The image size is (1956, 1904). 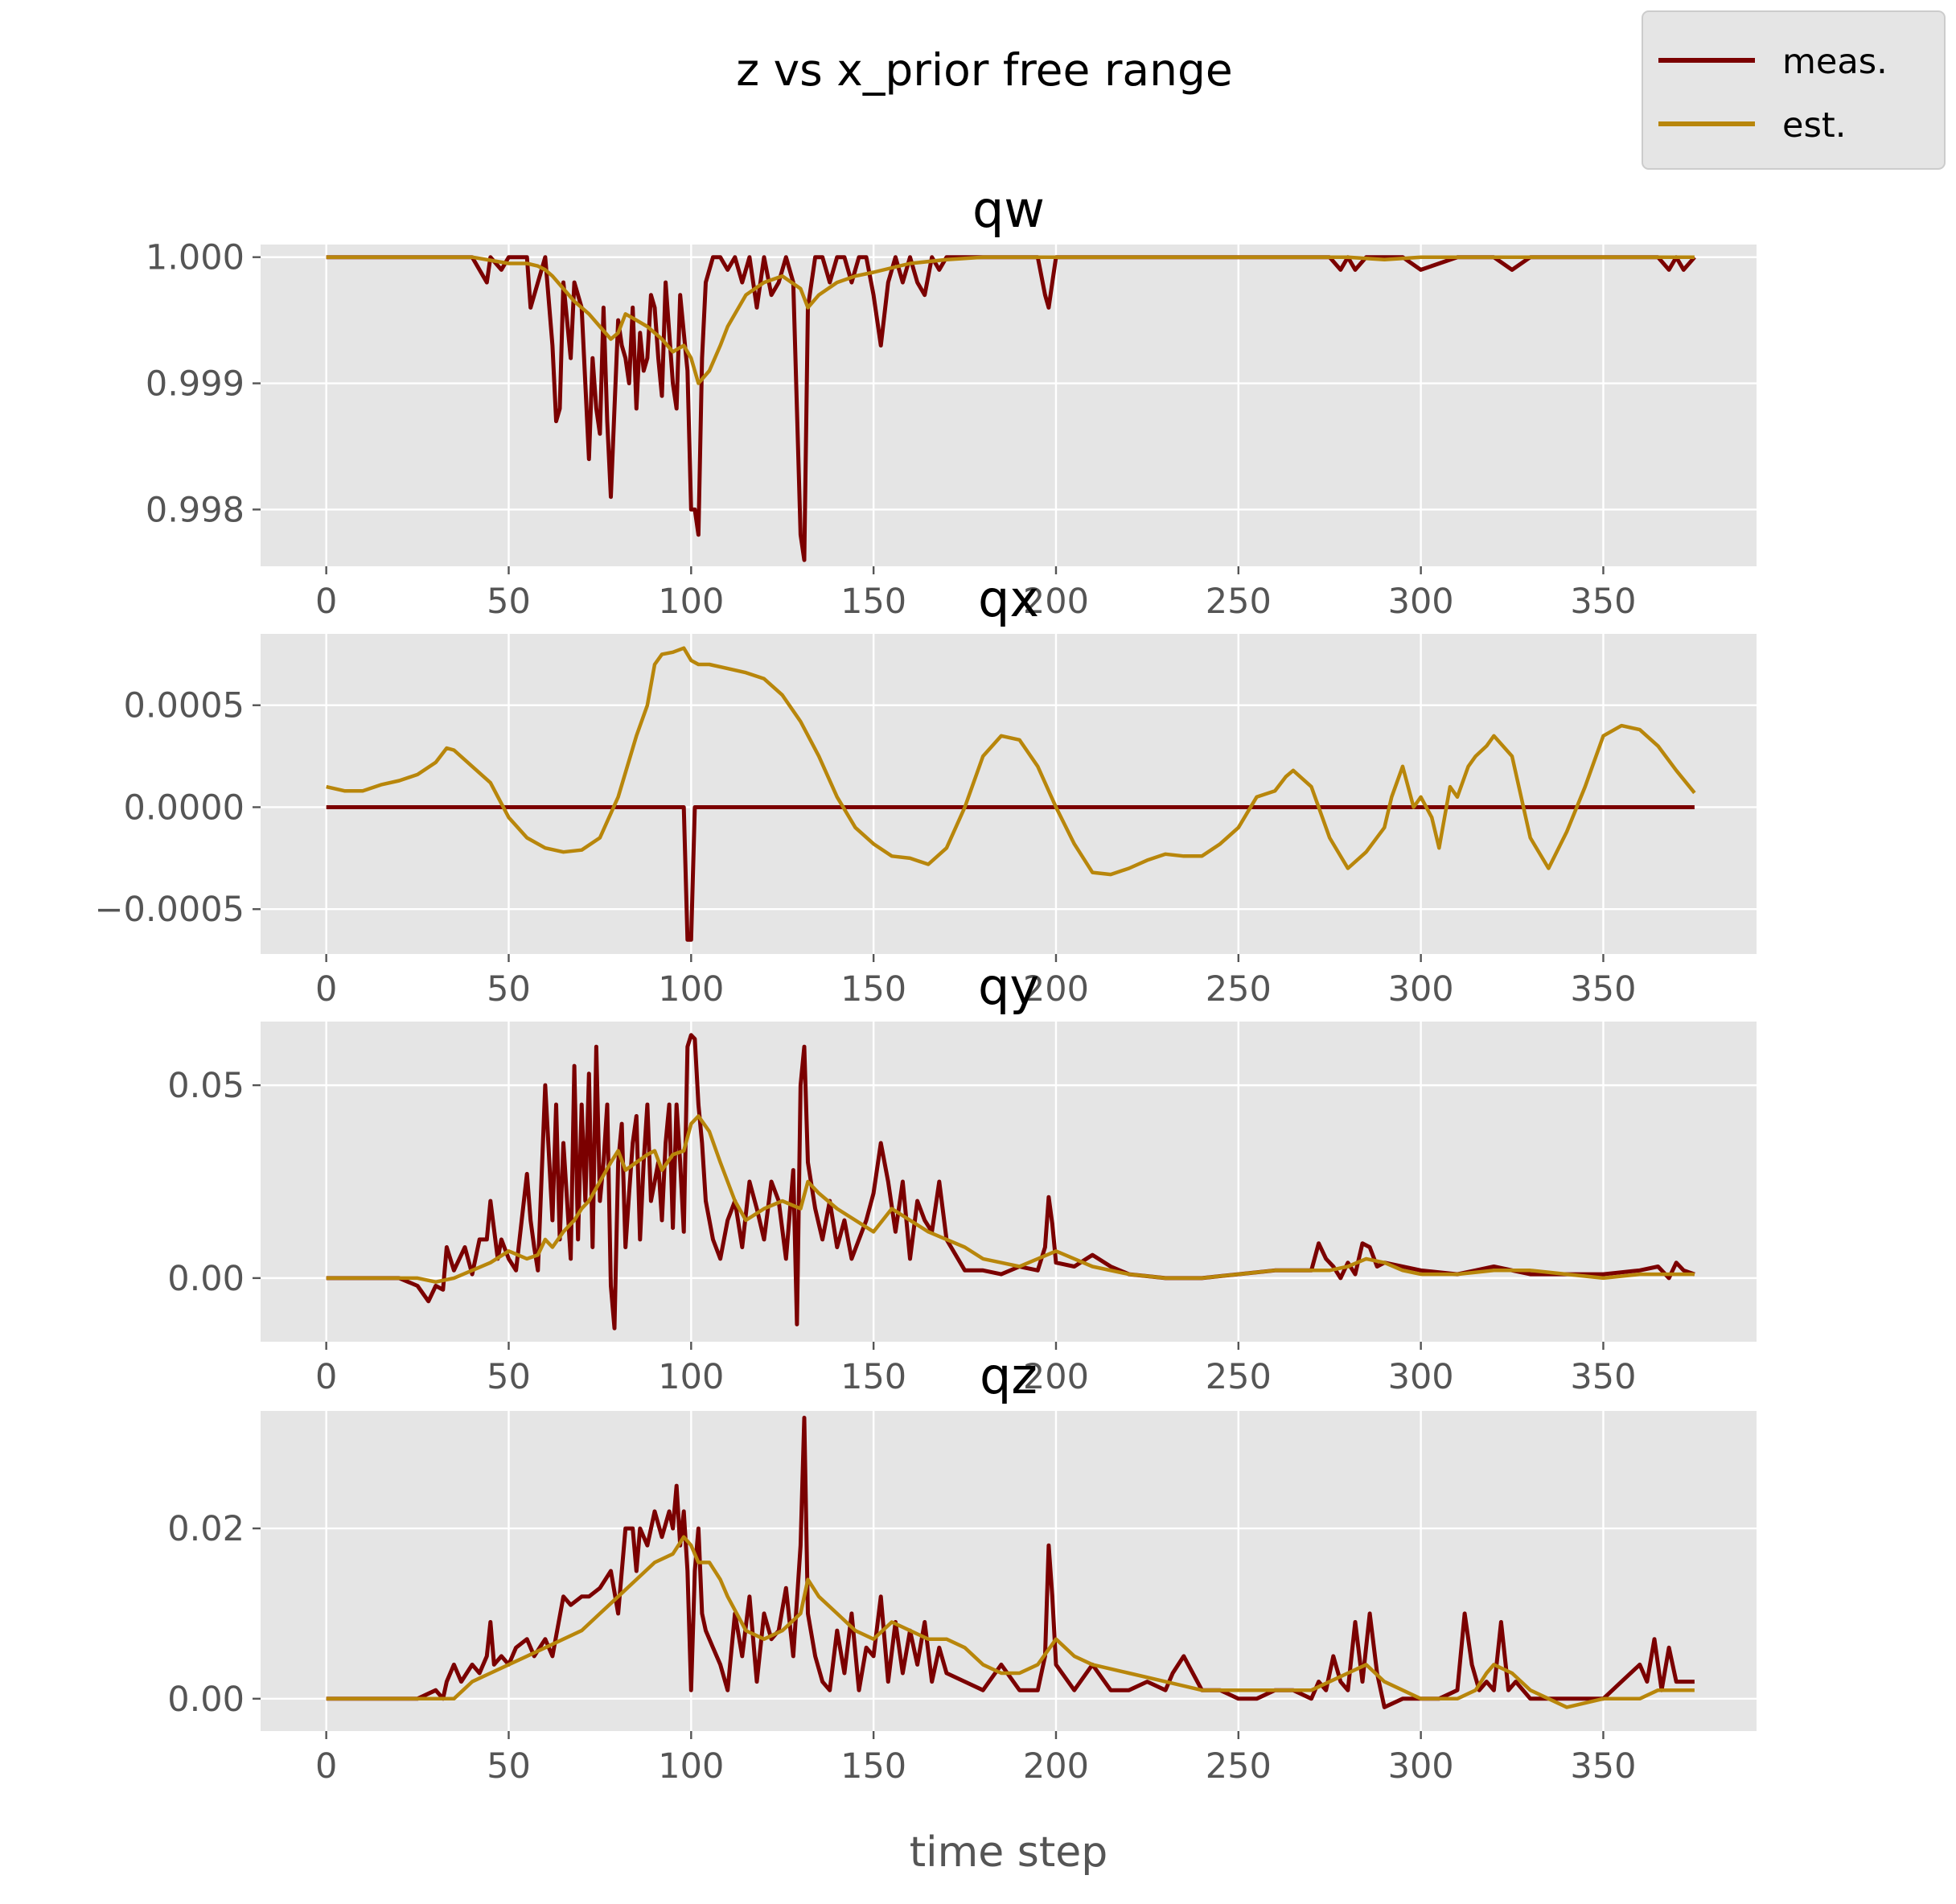 I want to click on plot-area-qw, so click(x=1009, y=406).